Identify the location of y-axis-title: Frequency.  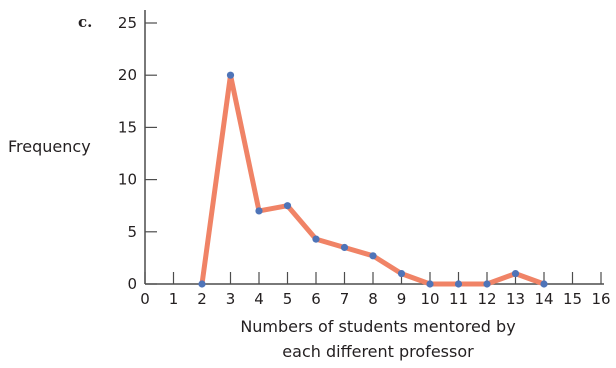
(49, 146).